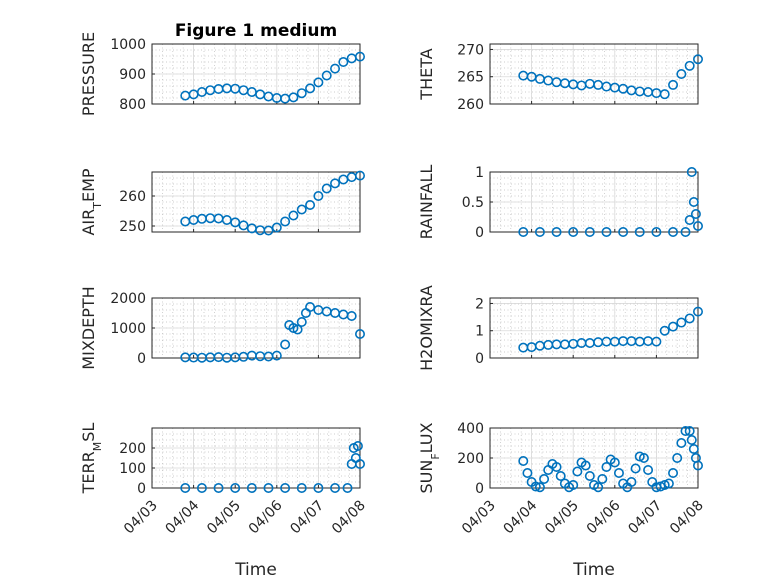  Describe the element at coordinates (128, 45) in the screenshot. I see `y-tick-label: 1000` at that location.